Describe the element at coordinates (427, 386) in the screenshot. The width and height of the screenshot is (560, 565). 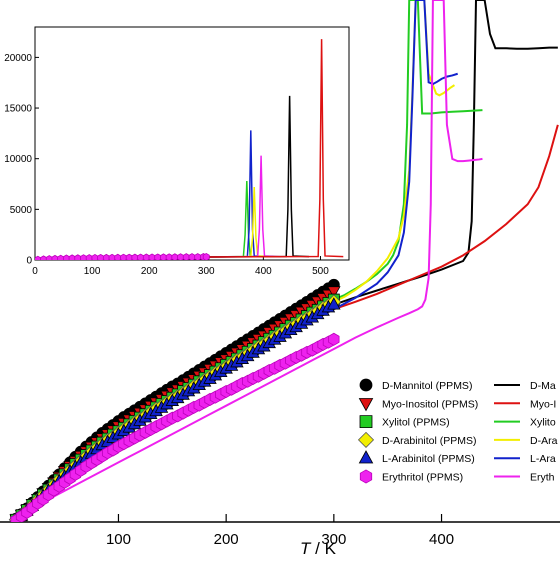
I see `legend-label: D-Mannitol (PPMS)` at that location.